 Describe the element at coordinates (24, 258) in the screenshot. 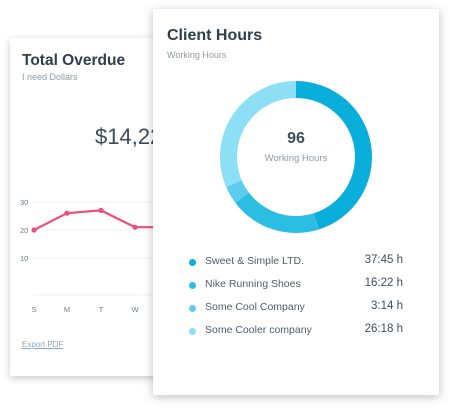

I see `y-tick-label: 10` at that location.